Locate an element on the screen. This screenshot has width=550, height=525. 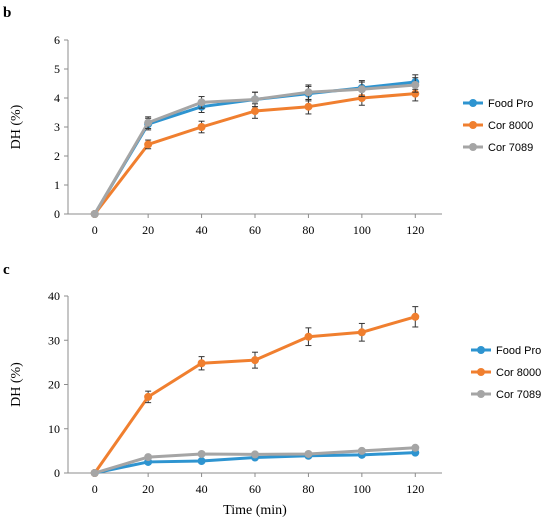
y-tick-label: 5 is located at coordinates (57, 69).